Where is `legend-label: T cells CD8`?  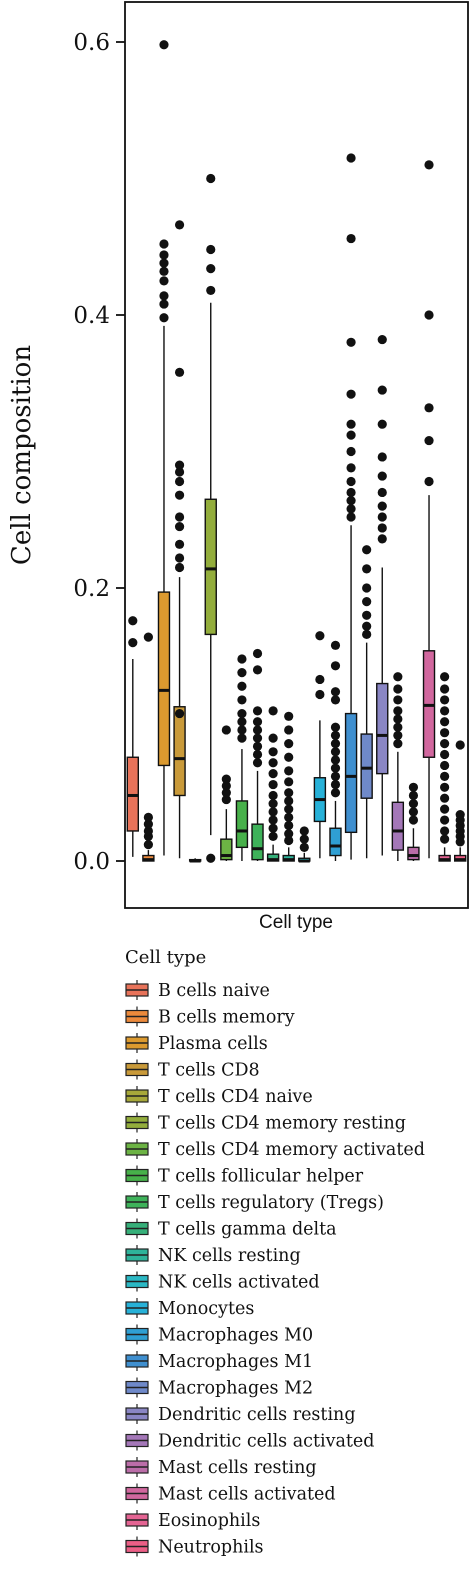
legend-label: T cells CD8 is located at coordinates (209, 1071).